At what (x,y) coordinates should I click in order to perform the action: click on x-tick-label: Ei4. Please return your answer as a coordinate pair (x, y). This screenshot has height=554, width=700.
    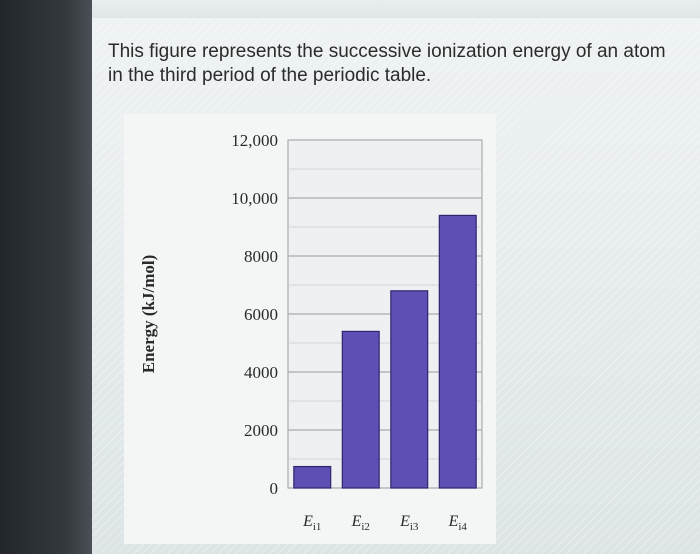
    Looking at the image, I should click on (458, 523).